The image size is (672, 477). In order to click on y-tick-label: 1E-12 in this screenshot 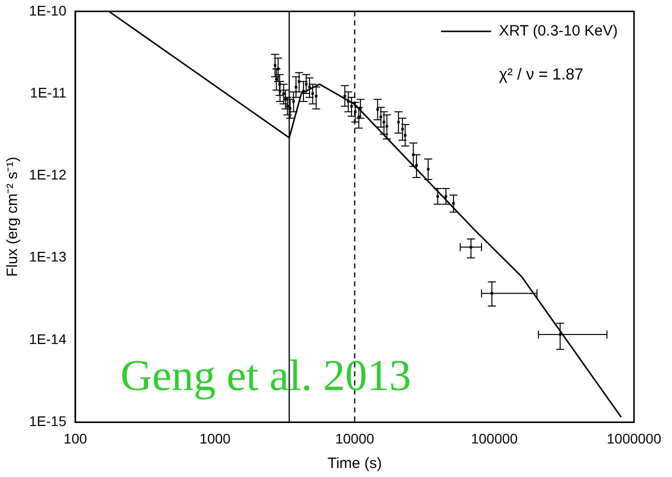, I will do `click(48, 174)`.